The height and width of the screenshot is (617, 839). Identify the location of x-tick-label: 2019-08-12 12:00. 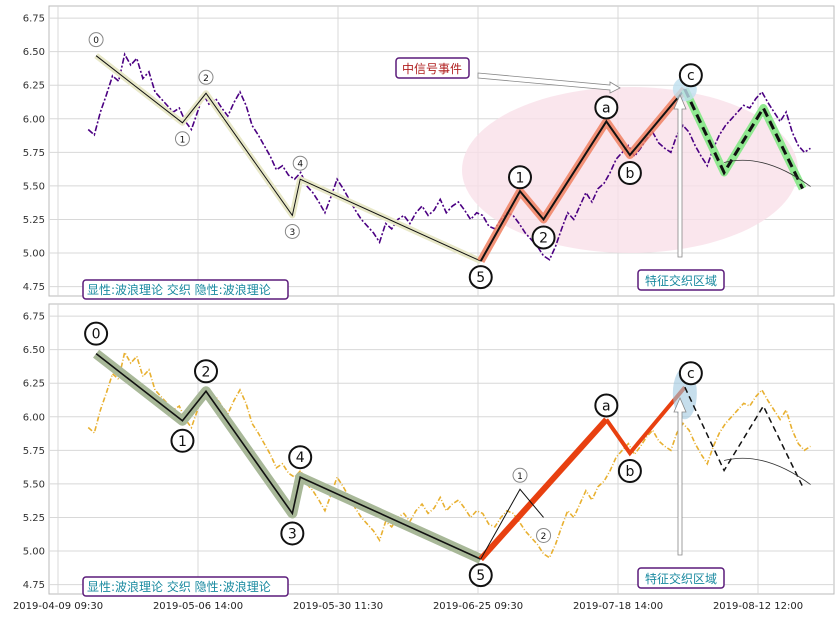
(758, 606).